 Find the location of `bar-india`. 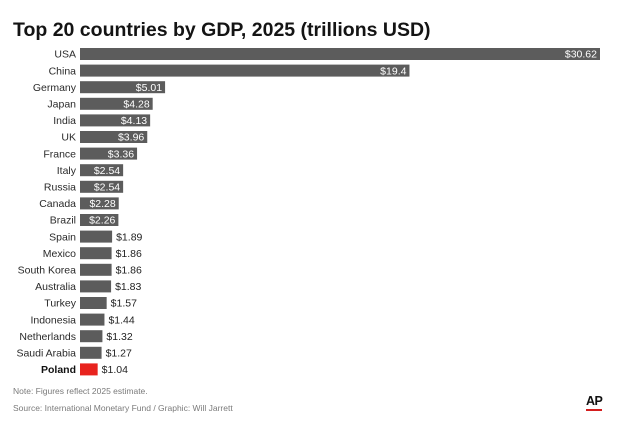

bar-india is located at coordinates (115, 120).